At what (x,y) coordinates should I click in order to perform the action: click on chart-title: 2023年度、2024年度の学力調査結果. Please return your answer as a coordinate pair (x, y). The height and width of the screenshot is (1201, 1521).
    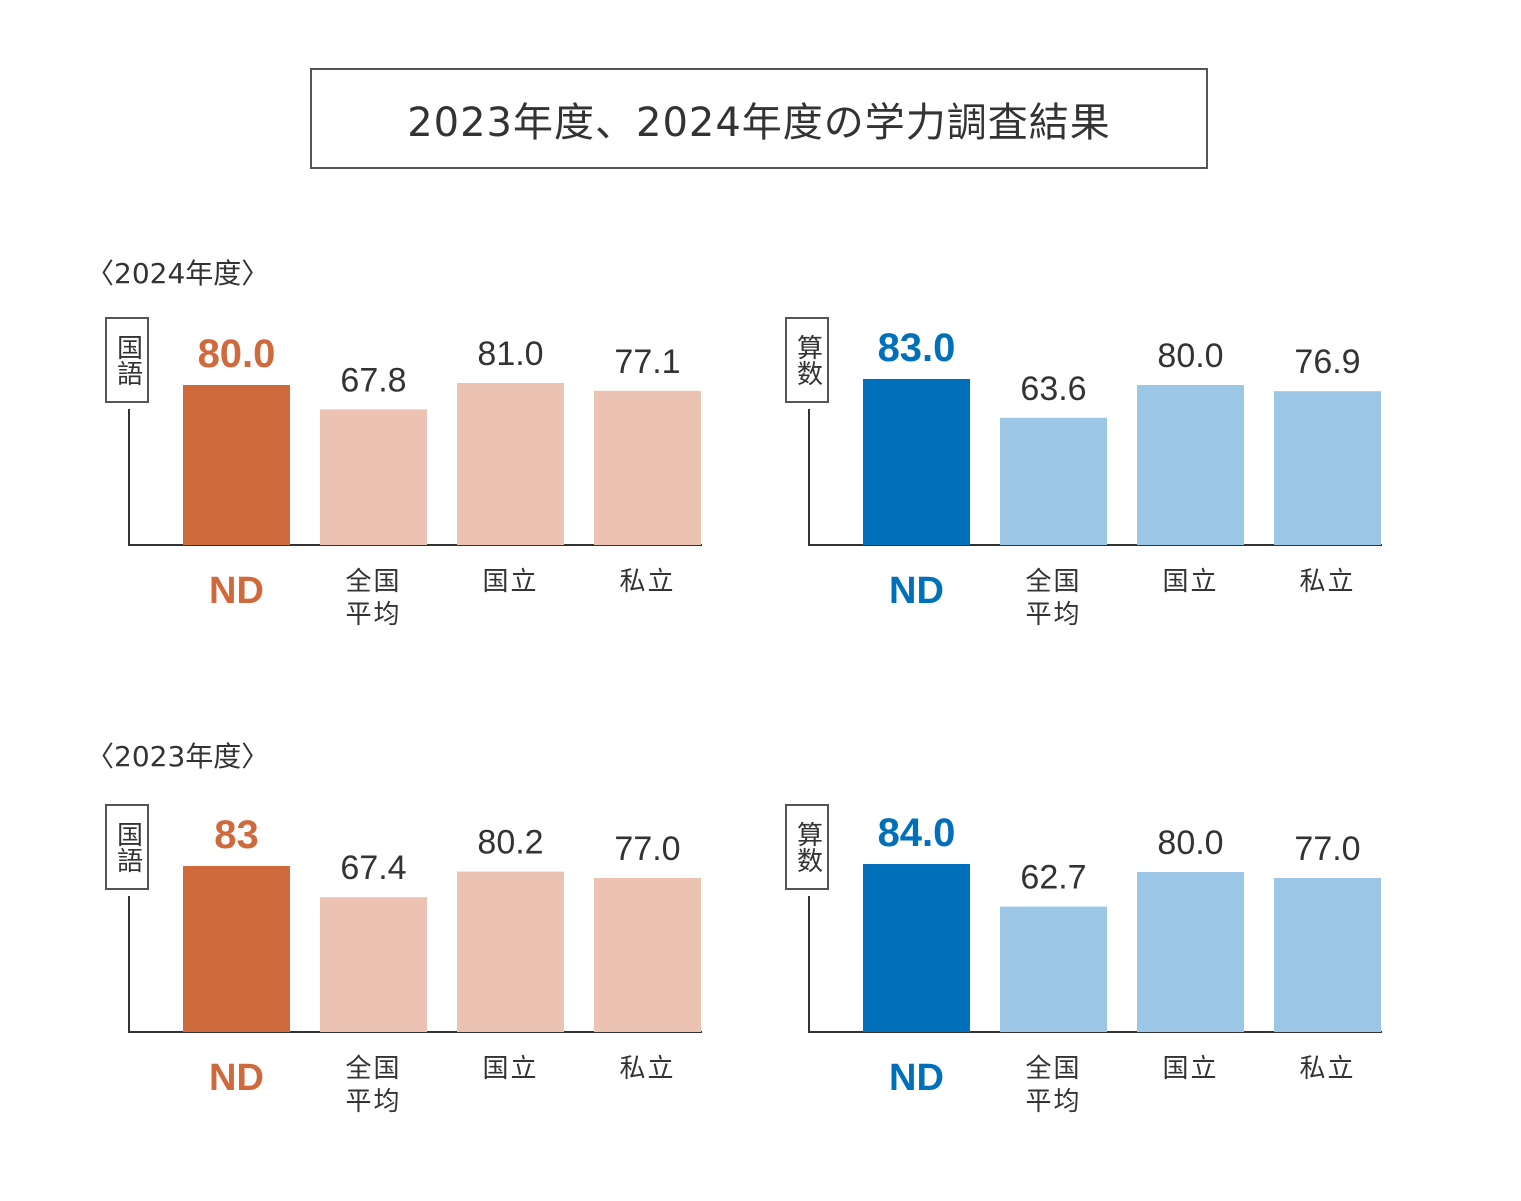
    Looking at the image, I should click on (759, 118).